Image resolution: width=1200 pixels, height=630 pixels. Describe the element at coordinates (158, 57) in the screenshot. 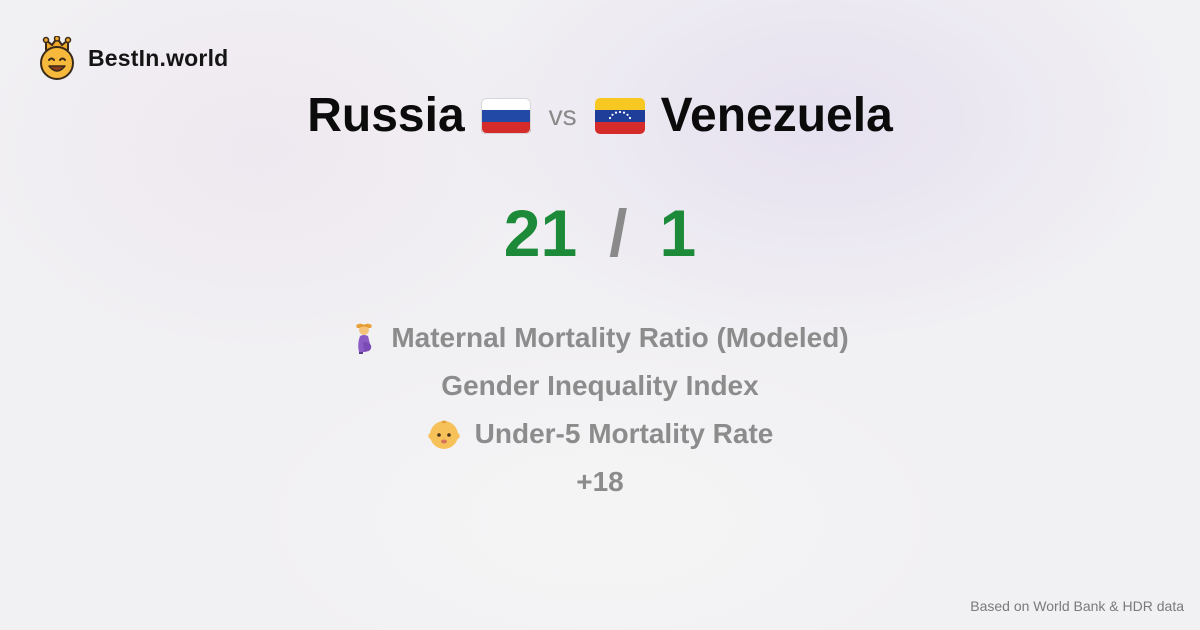

I see `brand-name: BestIn.world` at that location.